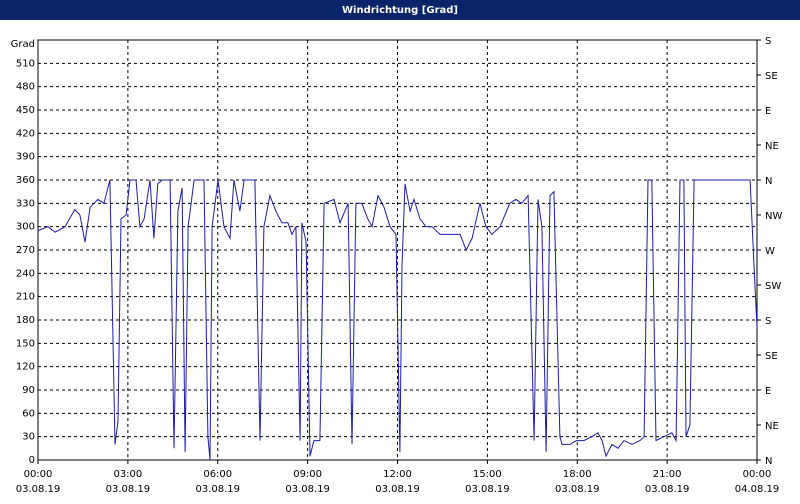  I want to click on x-tick-label: 12:00, so click(397, 474).